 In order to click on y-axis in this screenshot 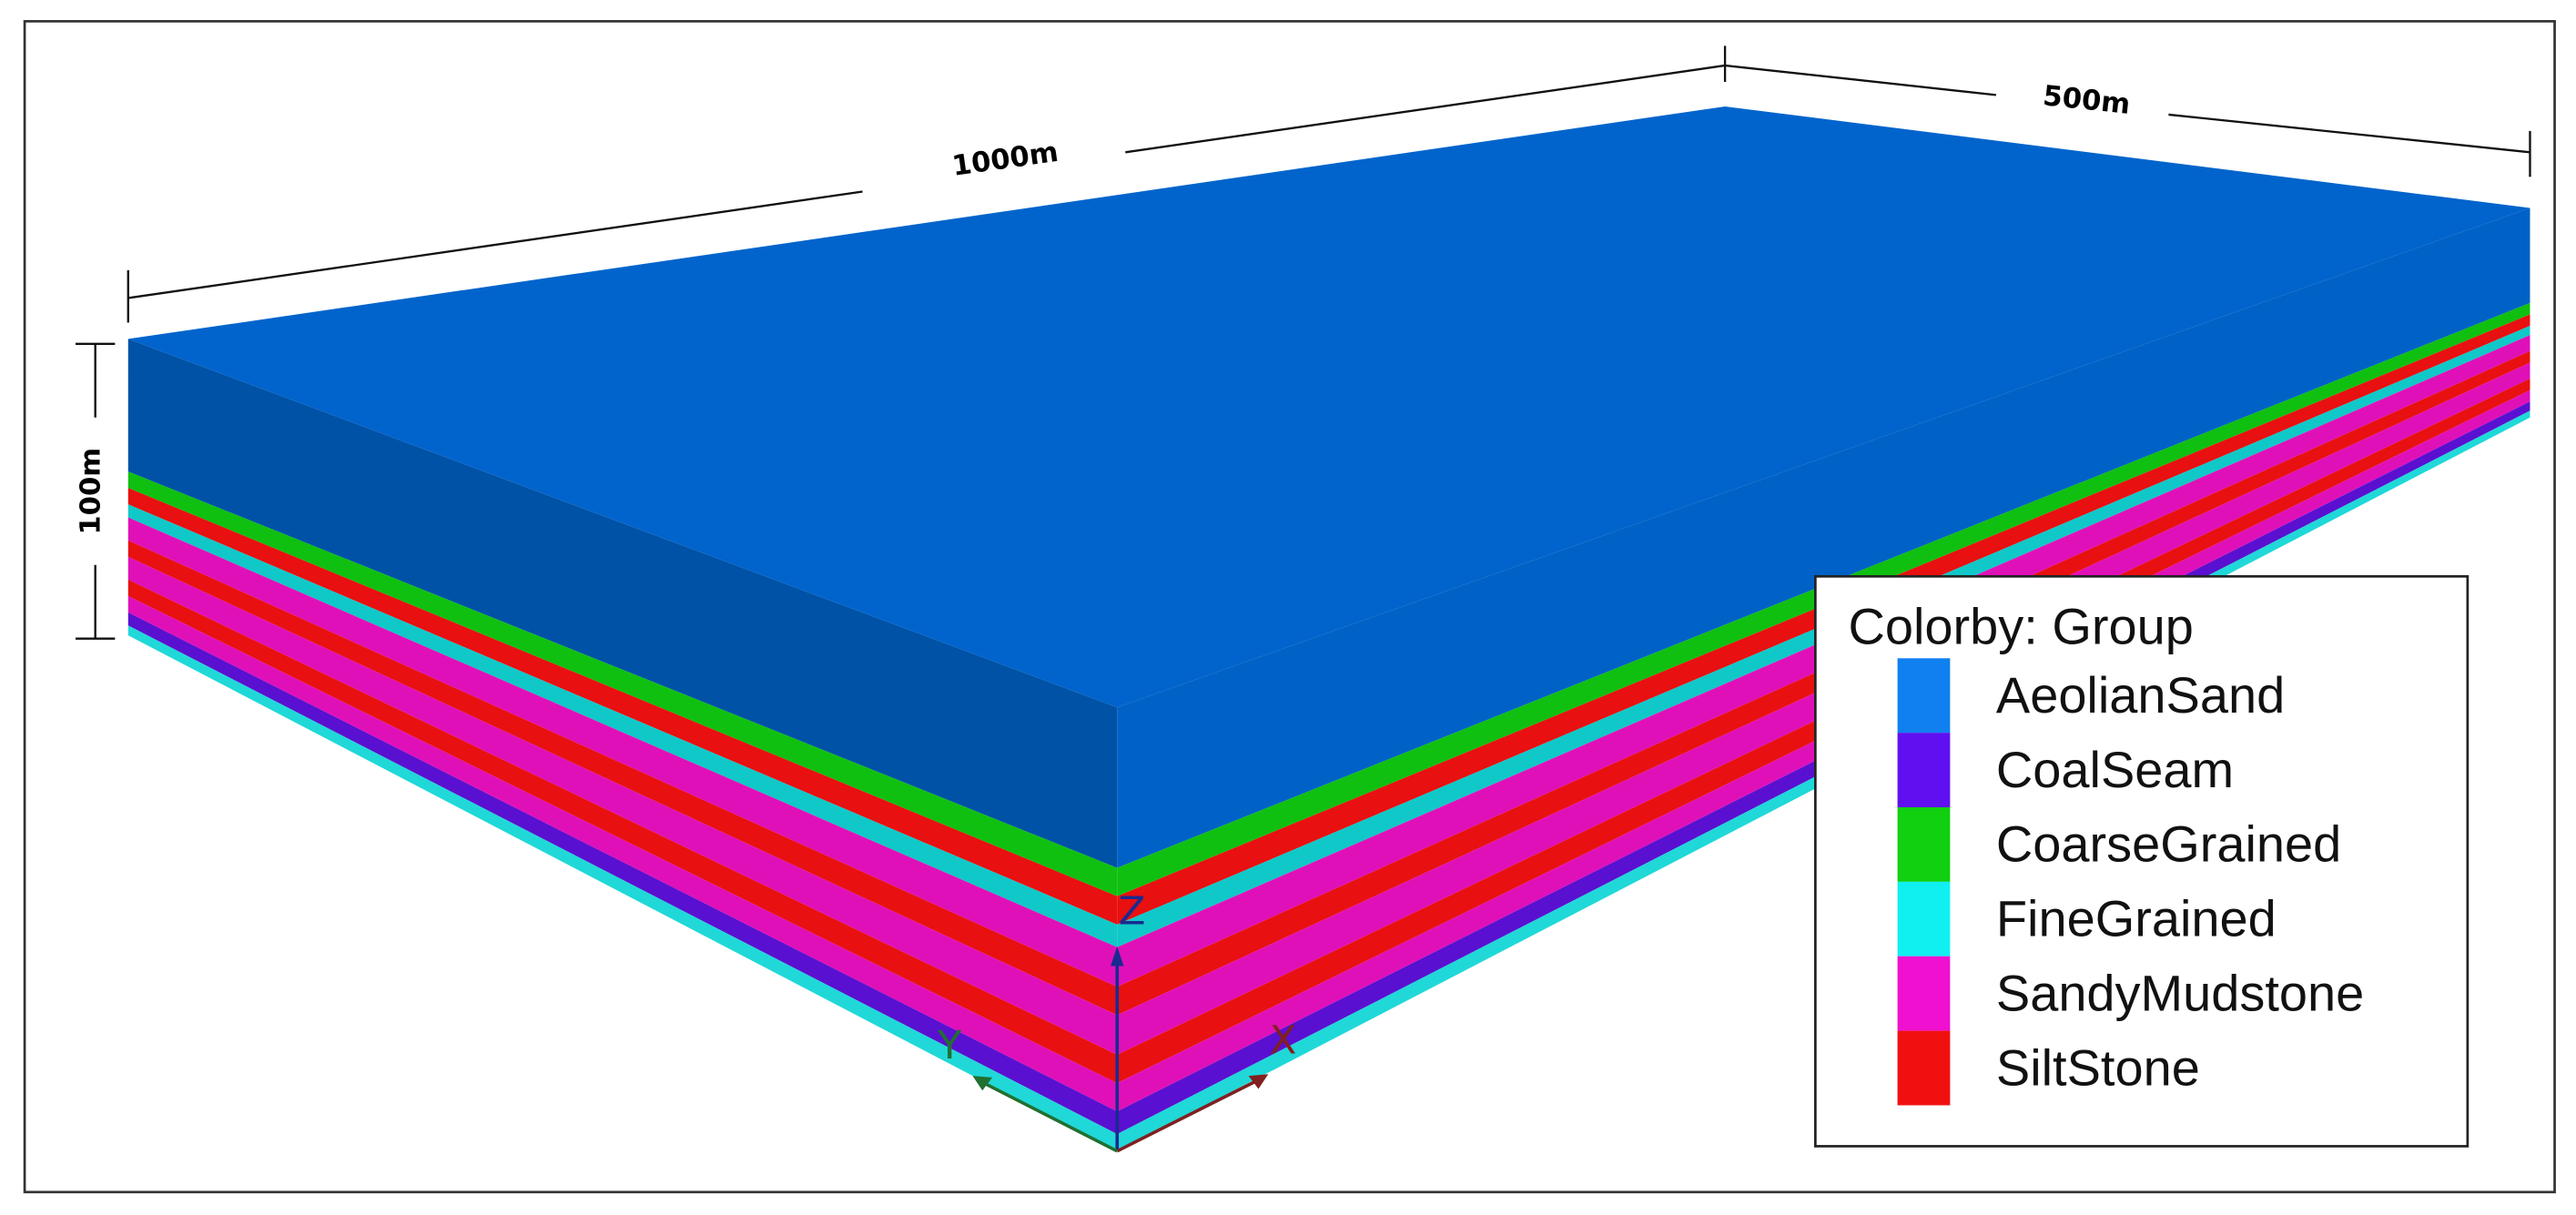, I will do `click(1052, 1117)`.